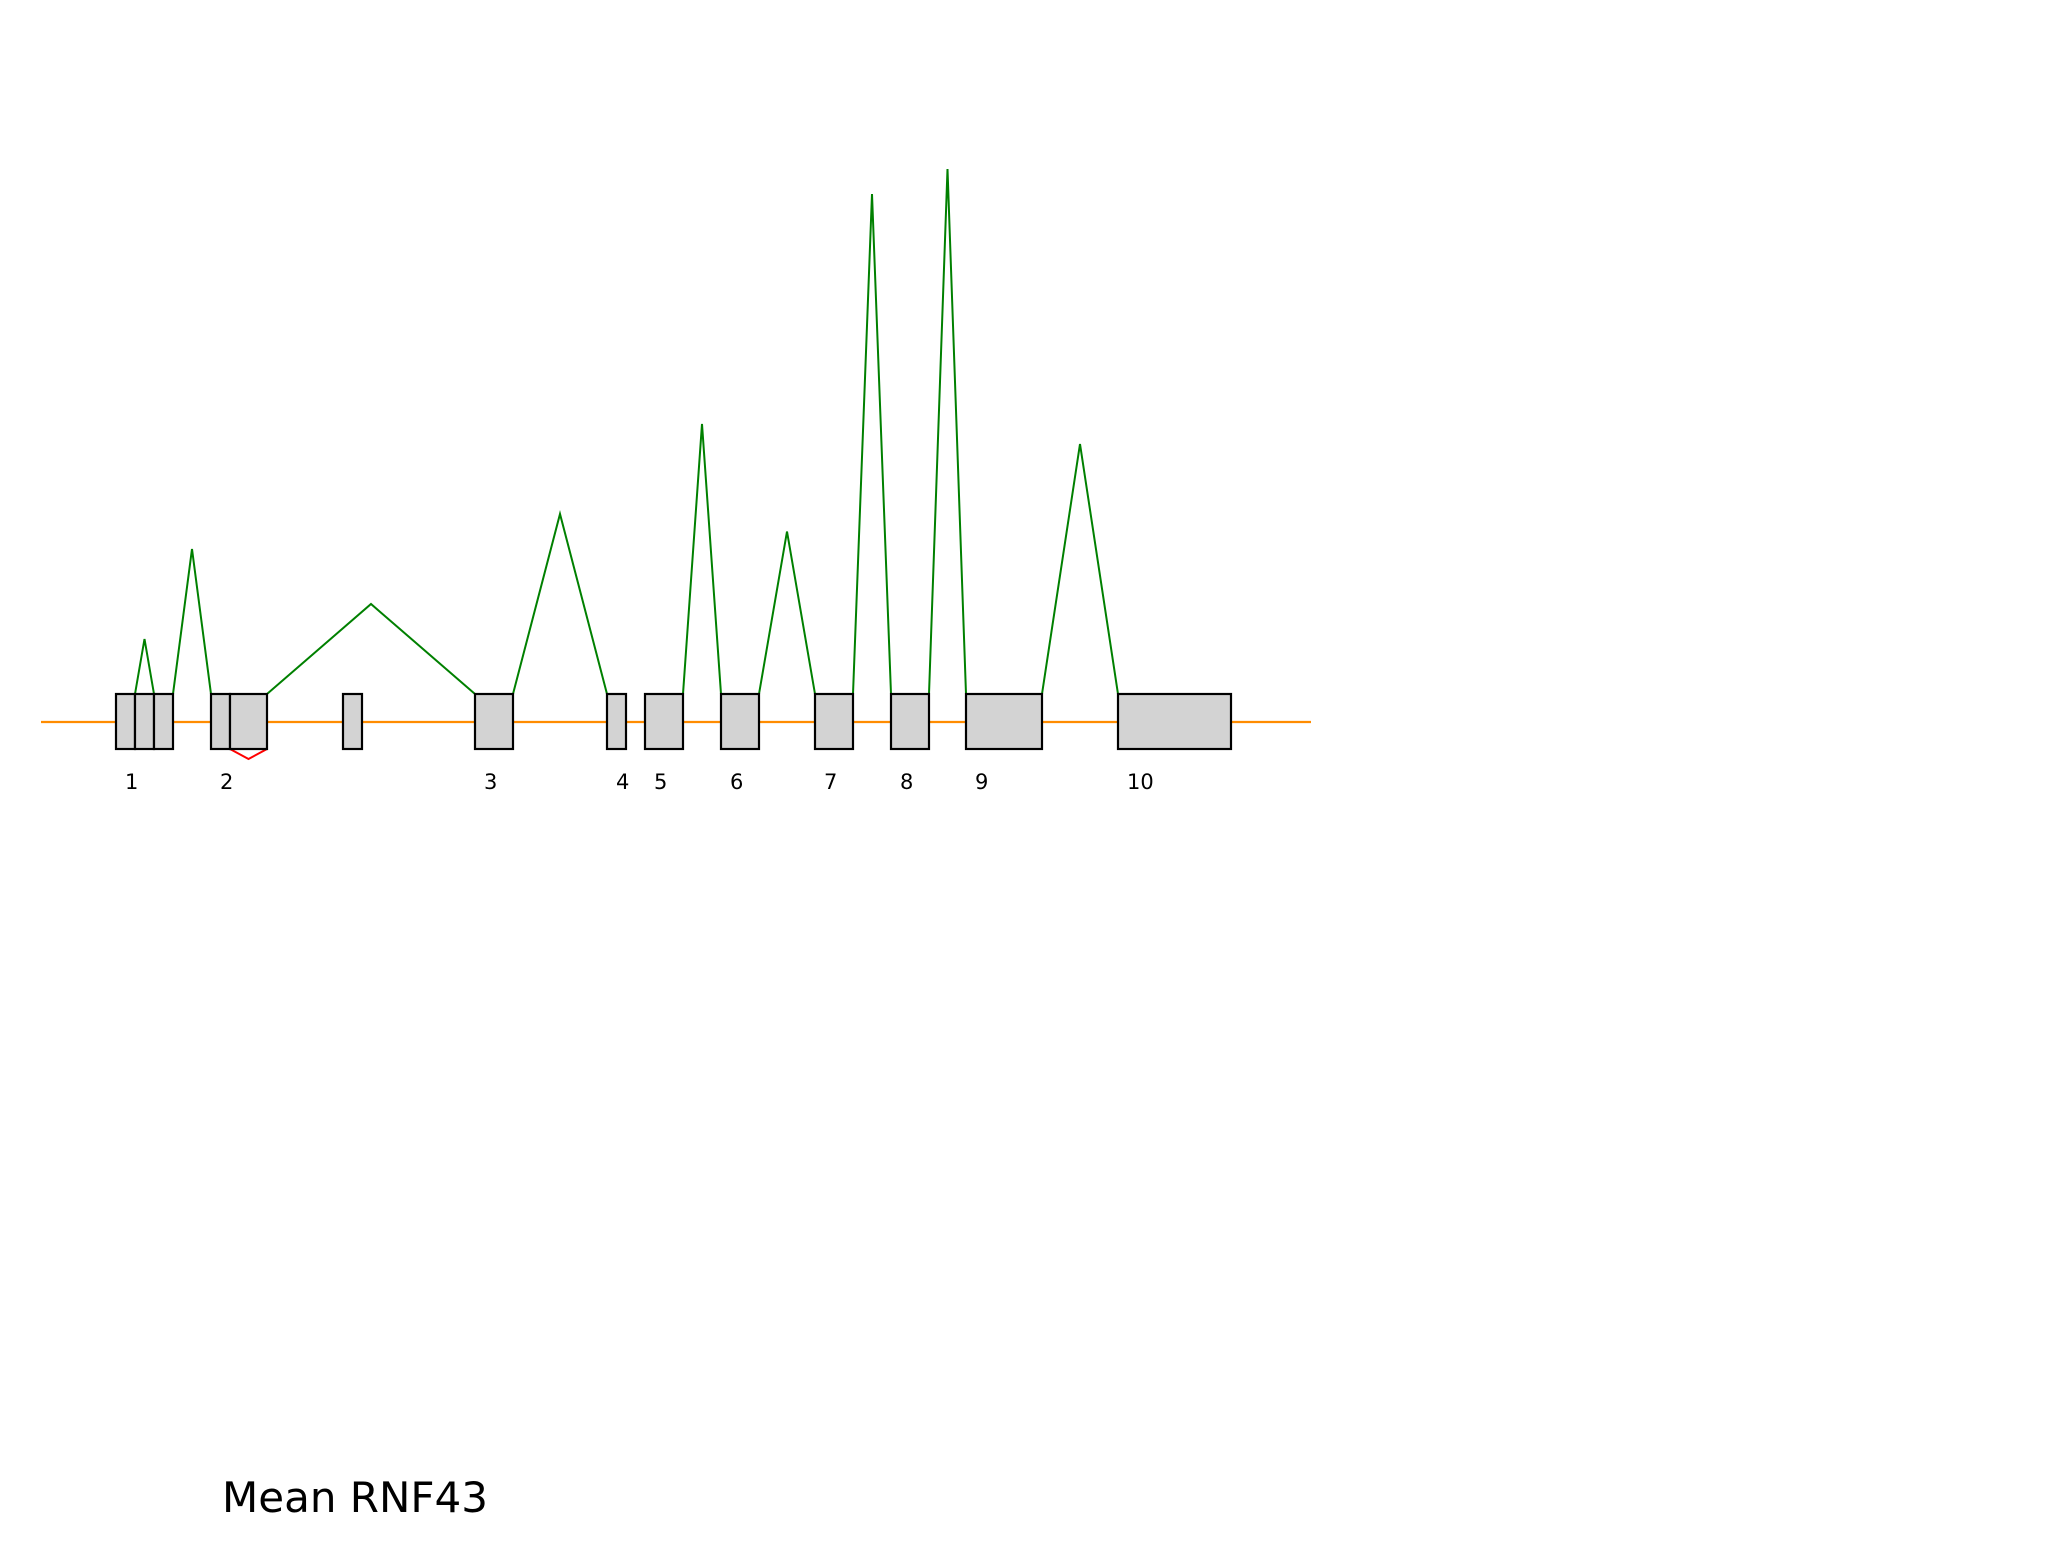 The image size is (2063, 1558). What do you see at coordinates (490, 782) in the screenshot?
I see `exon-label-3: 3` at bounding box center [490, 782].